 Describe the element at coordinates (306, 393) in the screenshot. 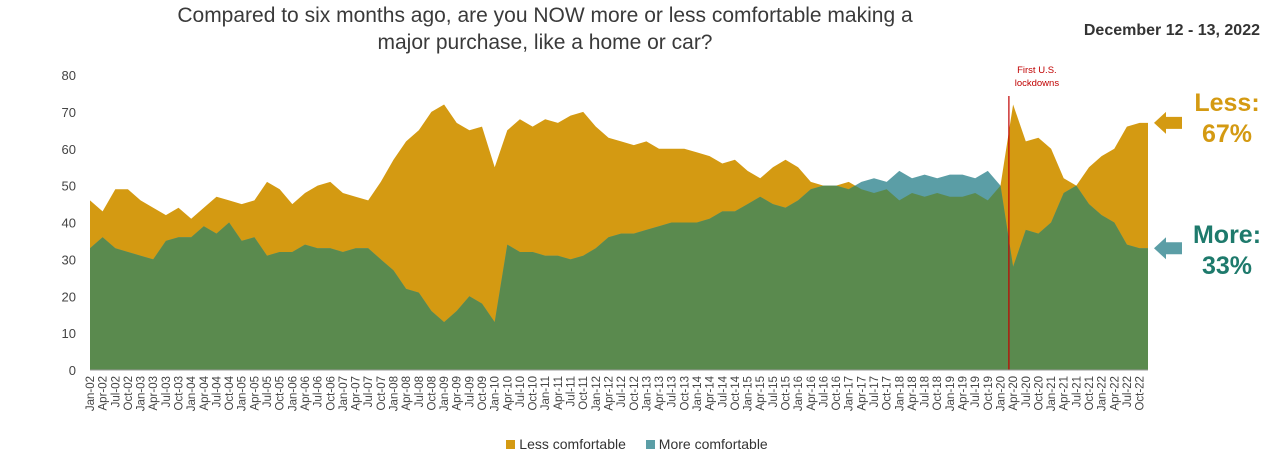

I see `x-tick-label: Apr-06` at that location.